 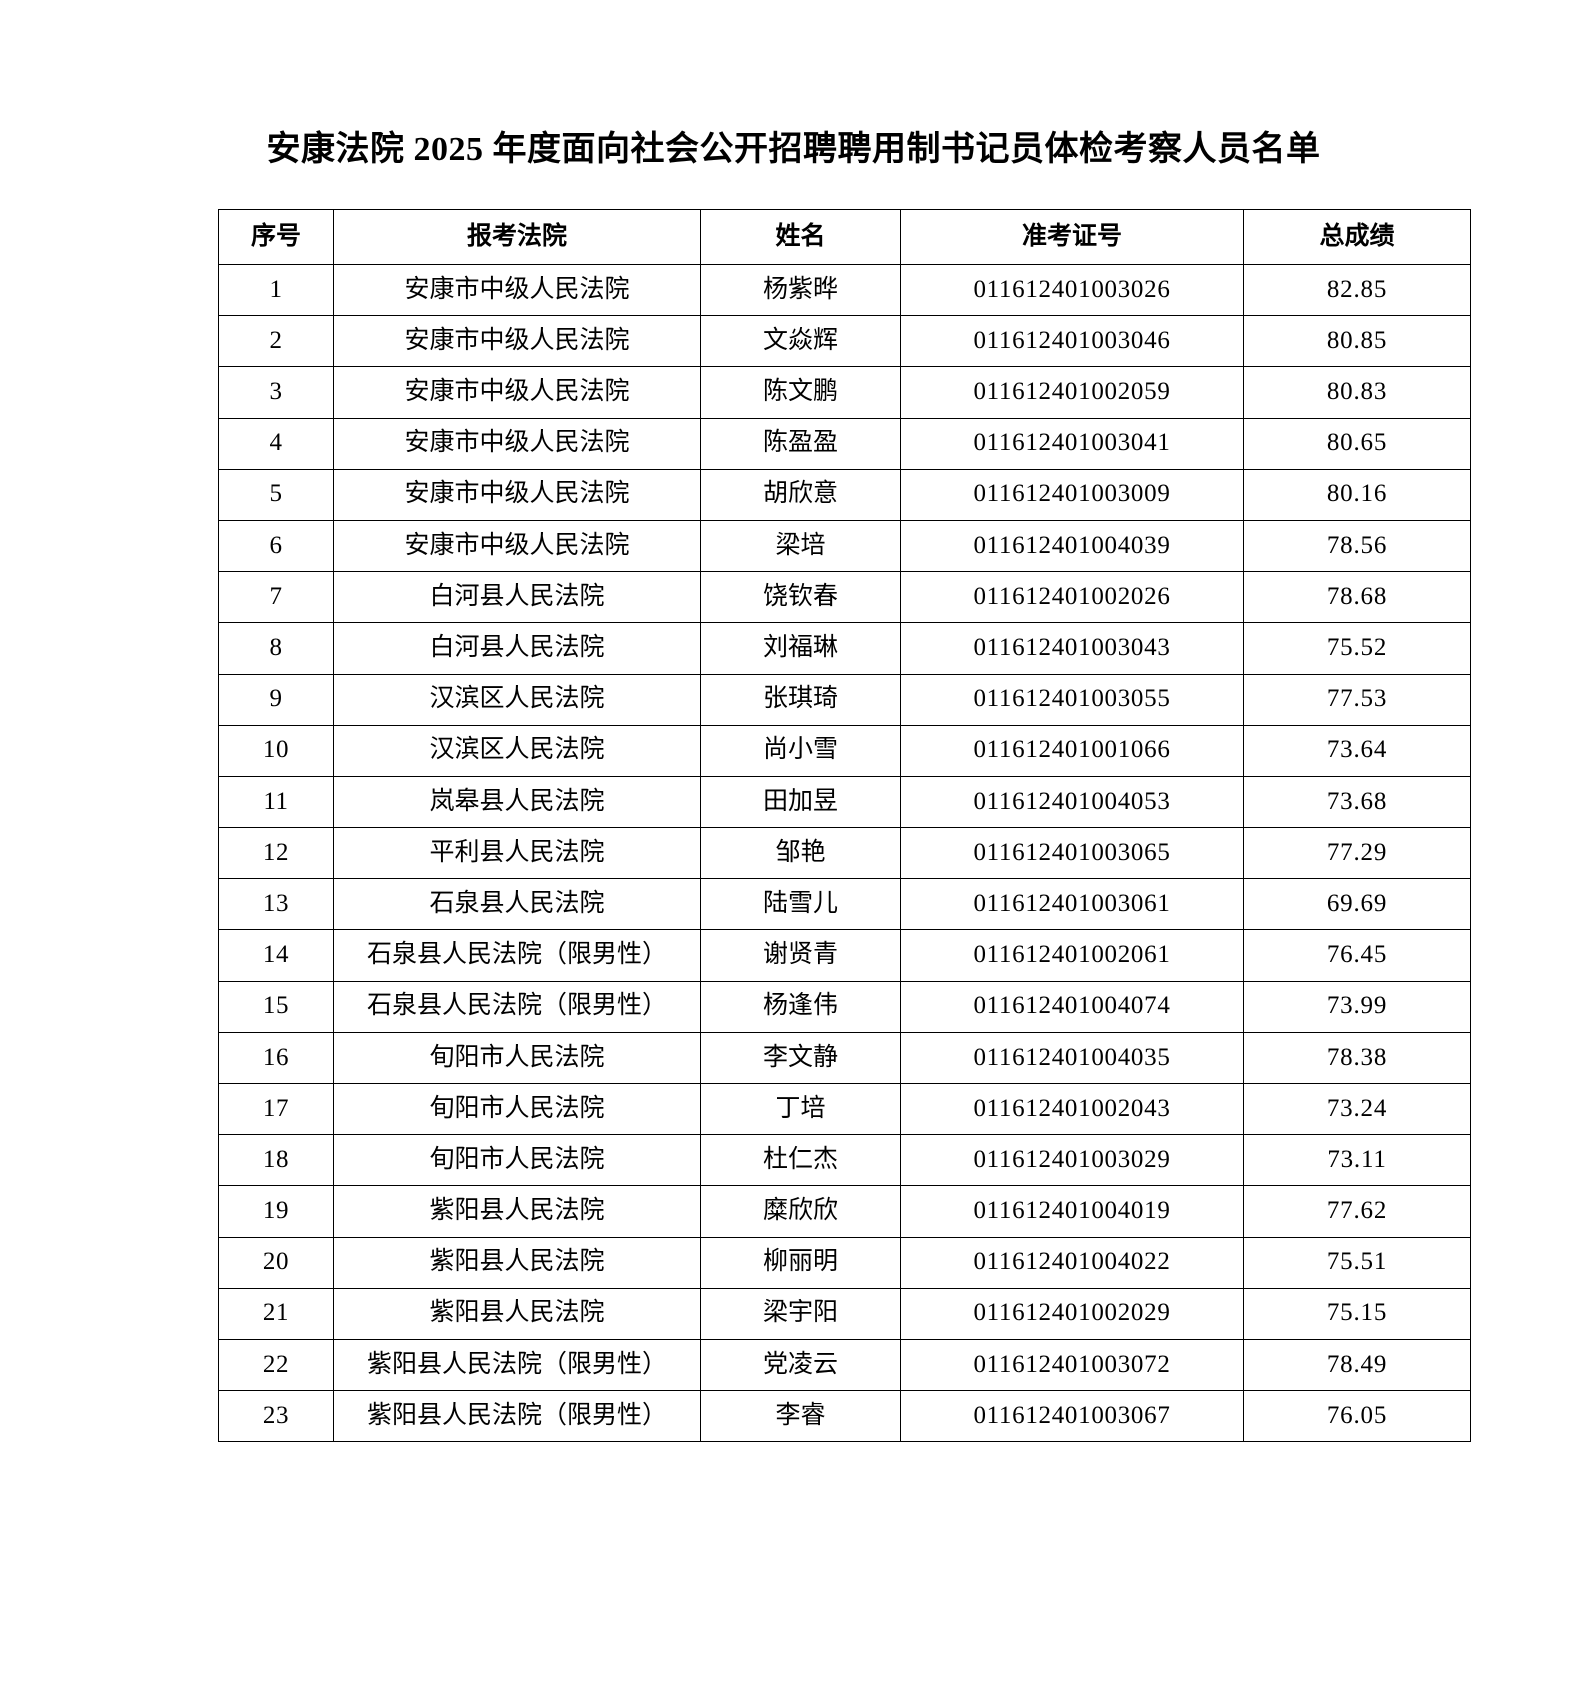 What do you see at coordinates (276, 341) in the screenshot?
I see `cell-index: 2` at bounding box center [276, 341].